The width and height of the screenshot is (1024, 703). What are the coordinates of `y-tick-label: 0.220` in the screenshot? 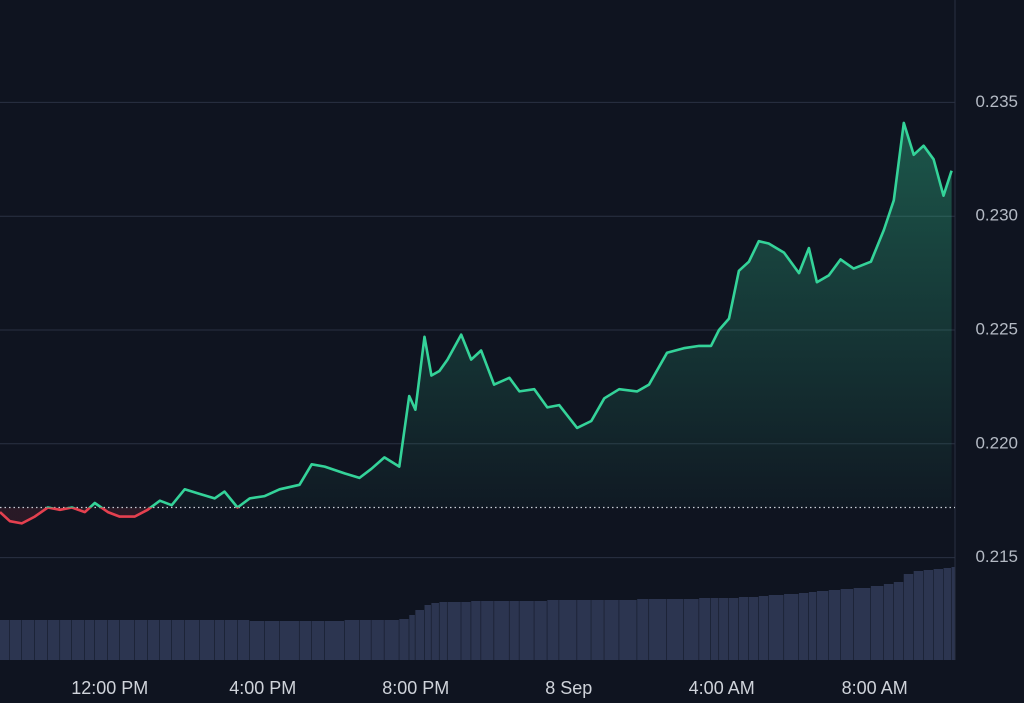 It's located at (996, 442).